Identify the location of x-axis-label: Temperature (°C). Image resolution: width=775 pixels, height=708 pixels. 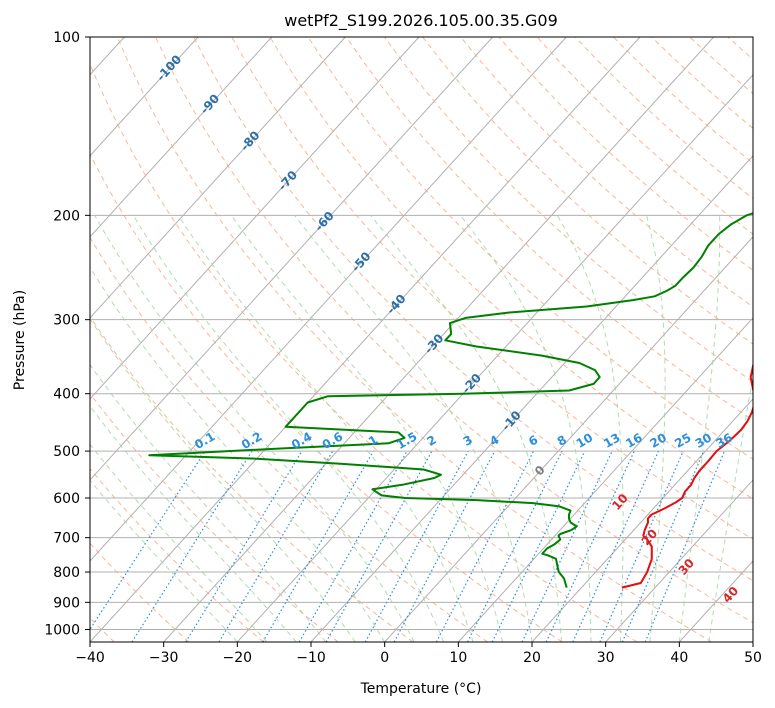
(421, 689).